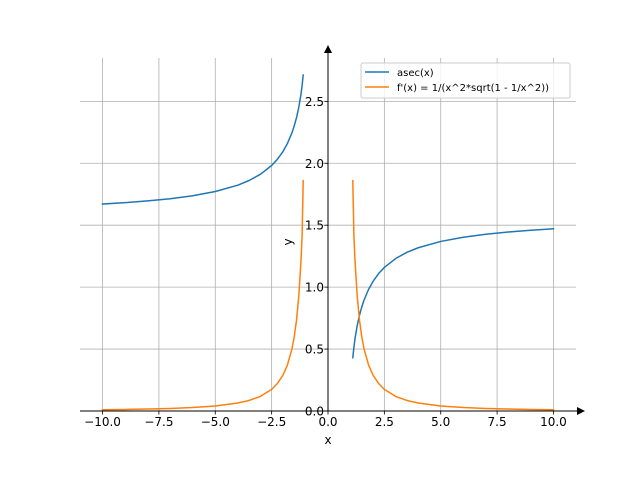 The width and height of the screenshot is (640, 480). Describe the element at coordinates (327, 440) in the screenshot. I see `x-axis-label: x` at that location.